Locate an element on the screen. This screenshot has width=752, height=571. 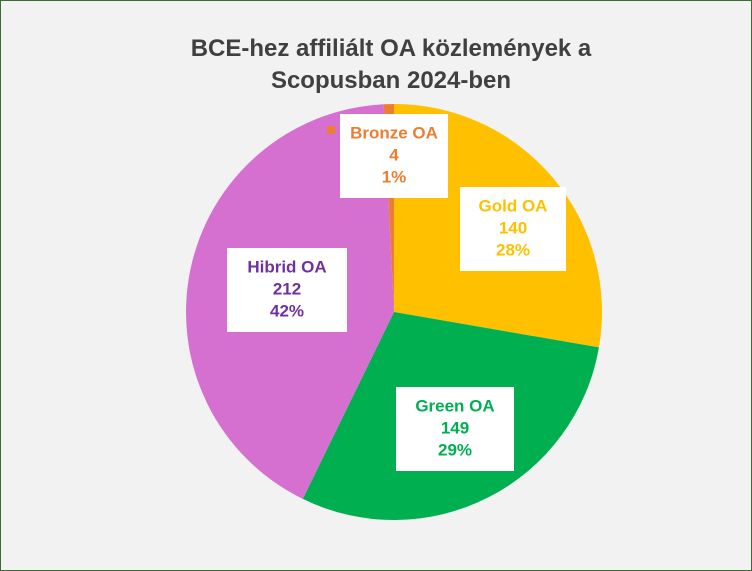
label-marker is located at coordinates (331, 130).